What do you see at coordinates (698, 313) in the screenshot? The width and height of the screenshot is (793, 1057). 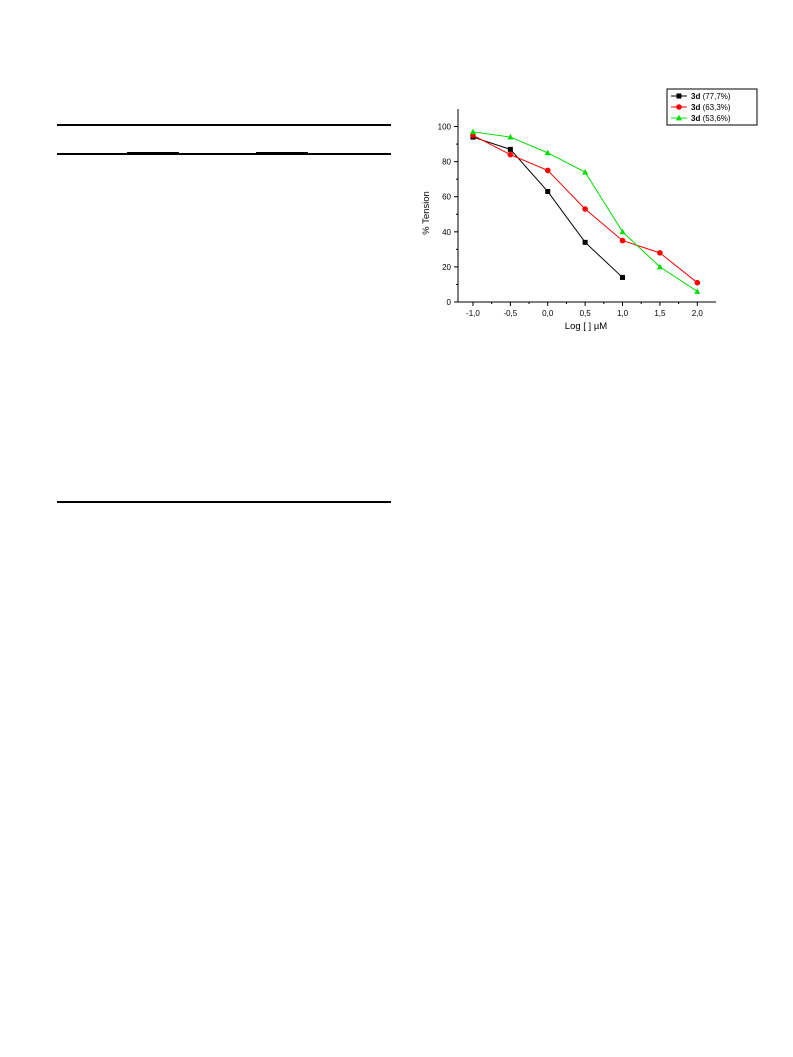 I see `x-tick-label: 2,0` at bounding box center [698, 313].